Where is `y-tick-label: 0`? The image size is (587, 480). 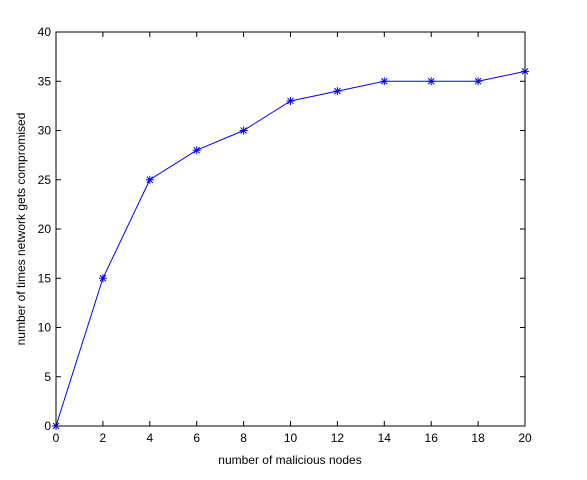 y-tick-label: 0 is located at coordinates (47, 426).